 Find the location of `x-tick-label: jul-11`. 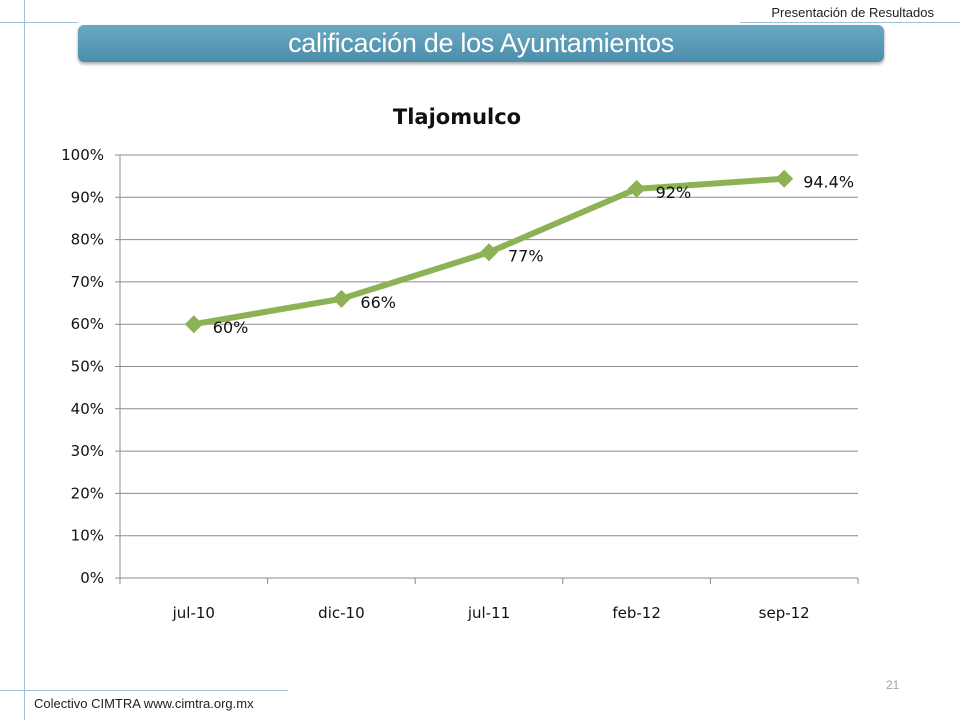

x-tick-label: jul-11 is located at coordinates (488, 613).